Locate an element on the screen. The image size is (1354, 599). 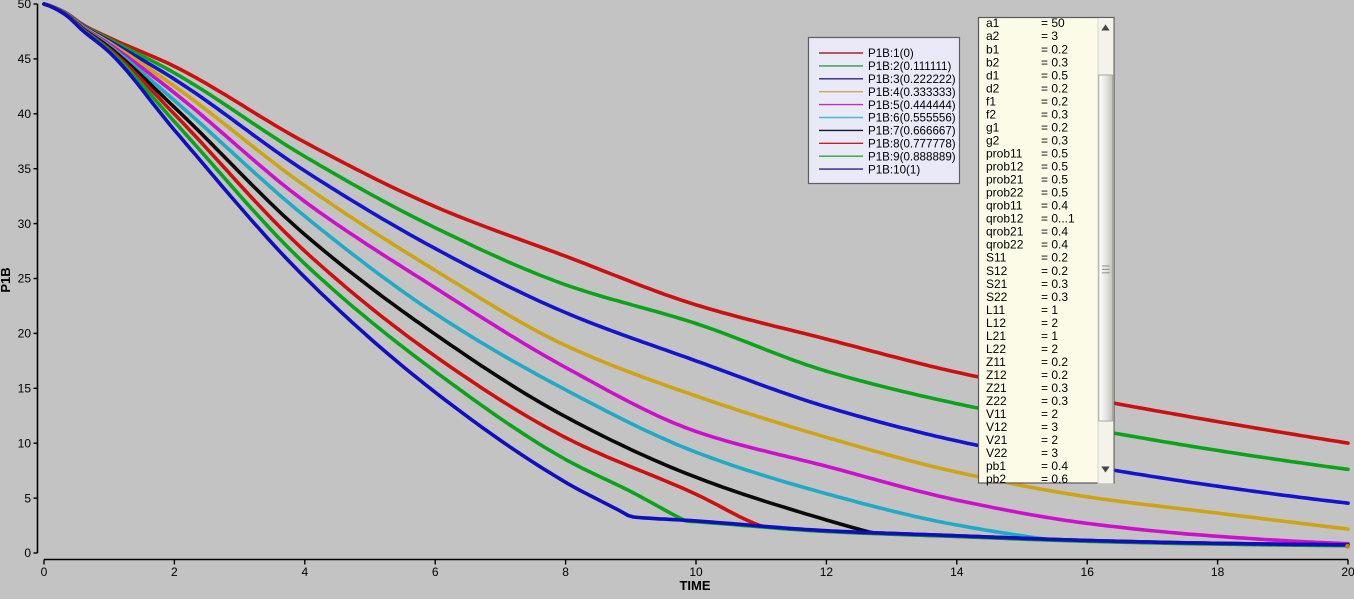
svg-text: = 0...1 is located at coordinates (1058, 219).